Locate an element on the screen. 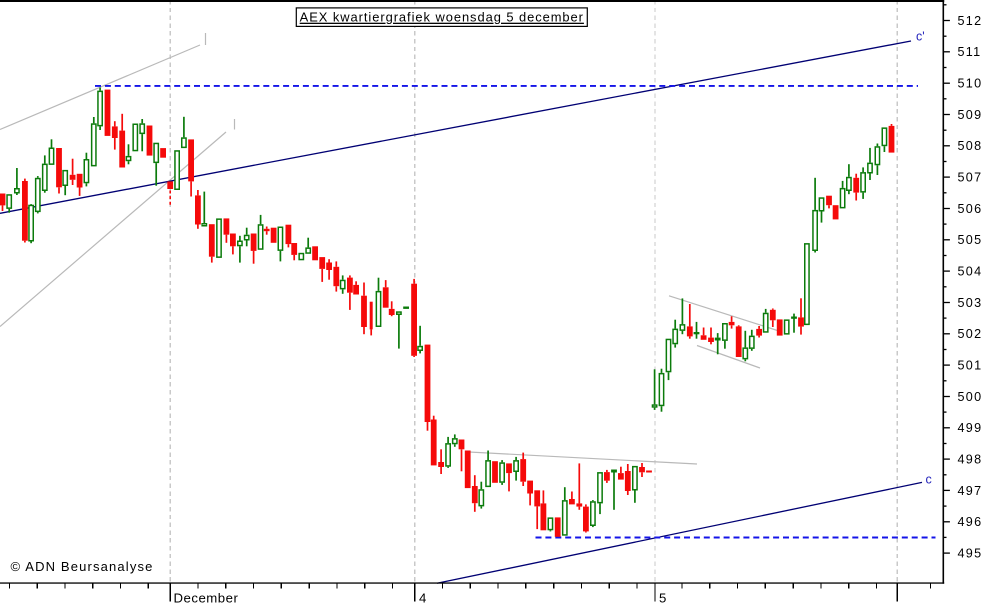 This screenshot has height=603, width=984. svg-text: © ADN Beursanalyse is located at coordinates (82, 566).